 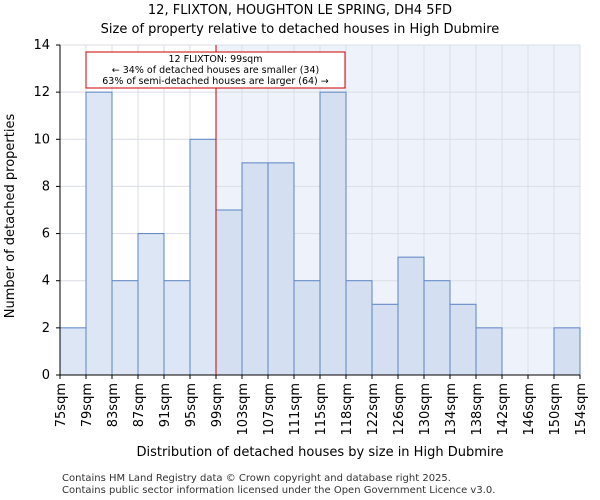 I want to click on x-tick-label: 150sqm, so click(x=555, y=409).